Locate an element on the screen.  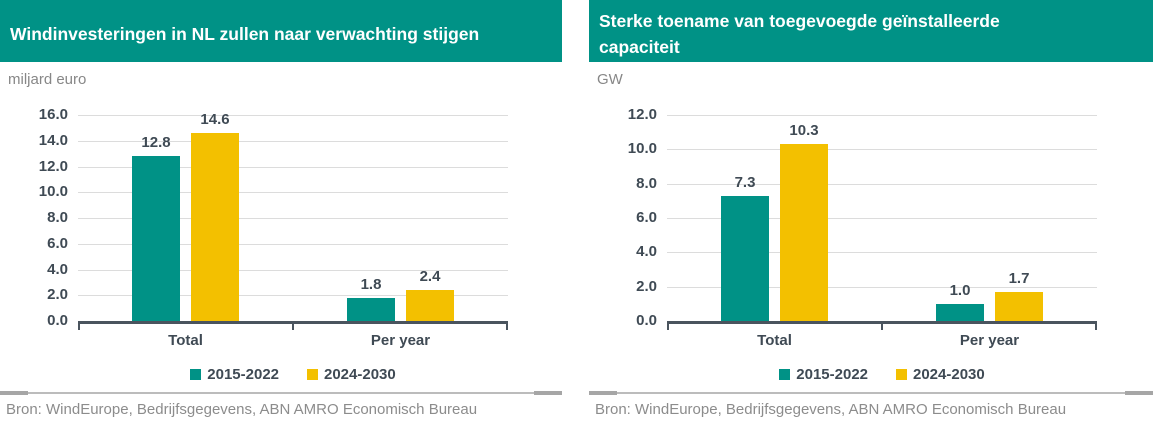
bar-value-label: 14.6 is located at coordinates (215, 120).